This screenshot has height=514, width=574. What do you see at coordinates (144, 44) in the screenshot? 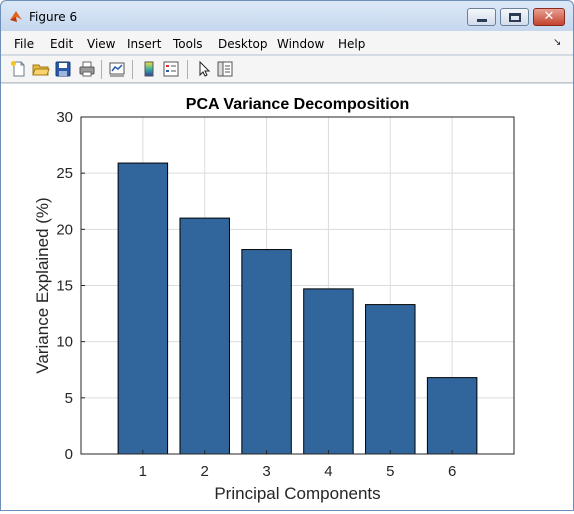
I see `menu-insert: Insert` at bounding box center [144, 44].